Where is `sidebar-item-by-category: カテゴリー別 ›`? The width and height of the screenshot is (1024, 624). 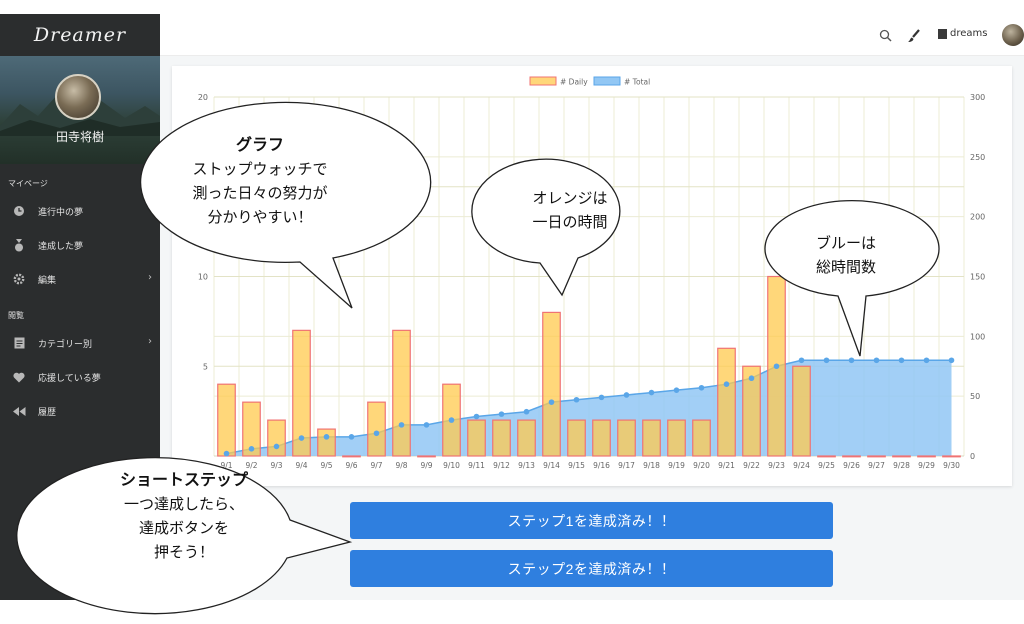
sidebar-item-by-category: カテゴリー別 › is located at coordinates (80, 343).